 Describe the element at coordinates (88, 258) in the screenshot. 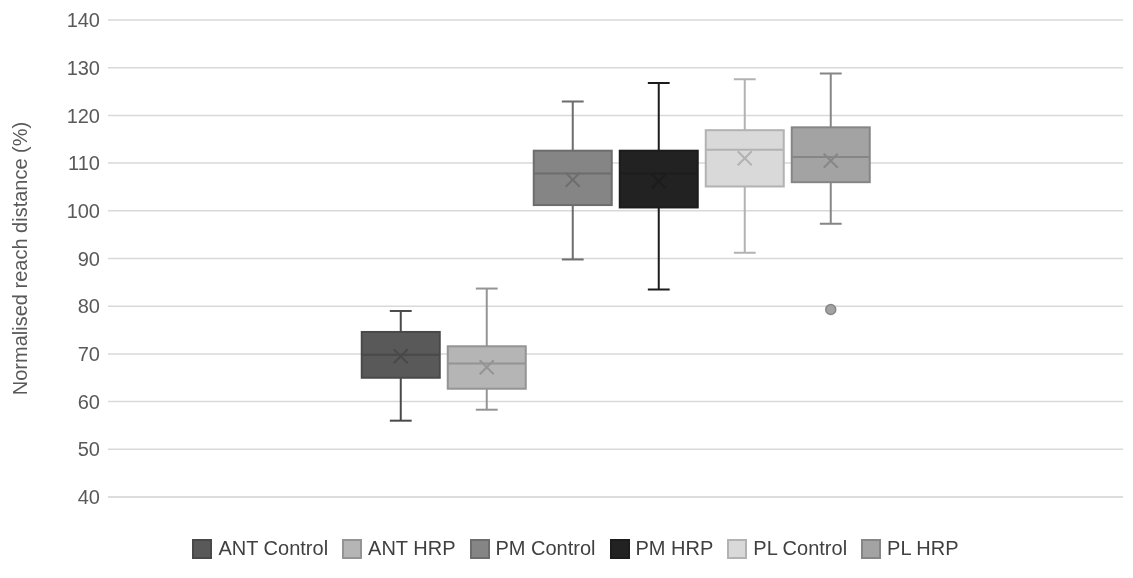

I see `y-tick-label: 90` at that location.